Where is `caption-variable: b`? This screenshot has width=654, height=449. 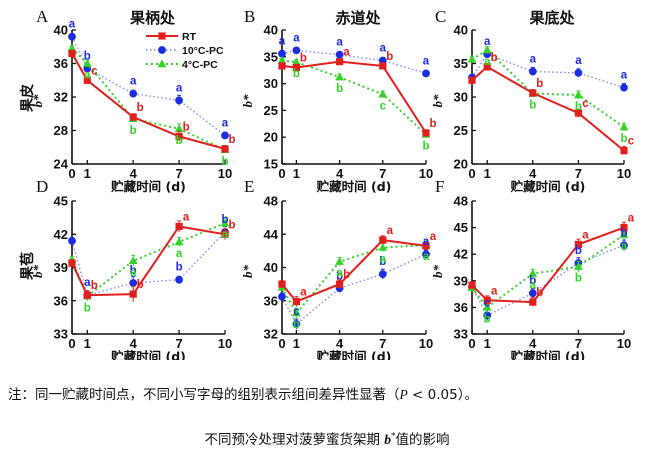
caption-variable: b is located at coordinates (388, 439).